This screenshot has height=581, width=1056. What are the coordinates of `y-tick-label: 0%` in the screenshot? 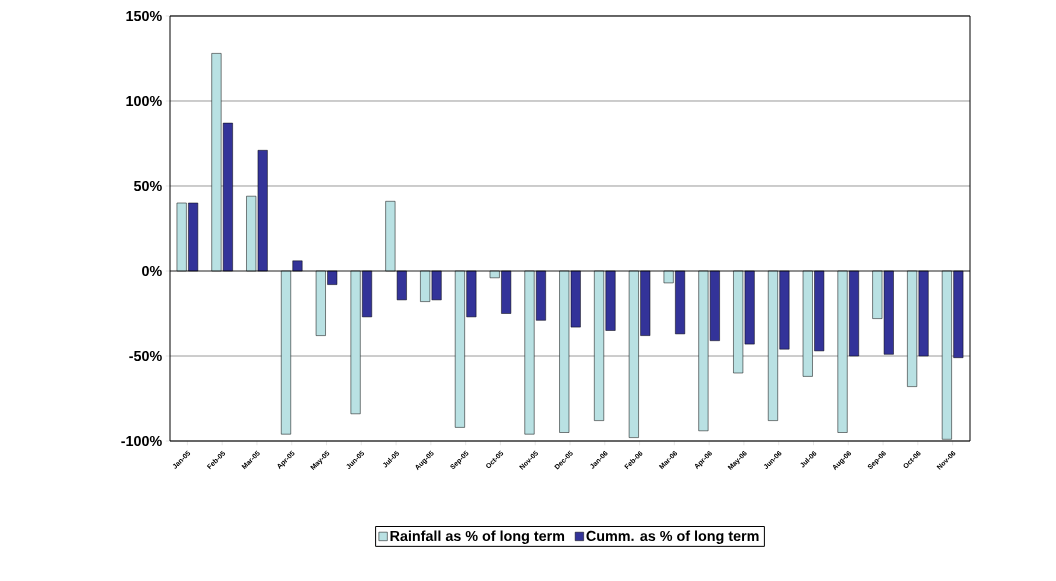 It's located at (152, 271).